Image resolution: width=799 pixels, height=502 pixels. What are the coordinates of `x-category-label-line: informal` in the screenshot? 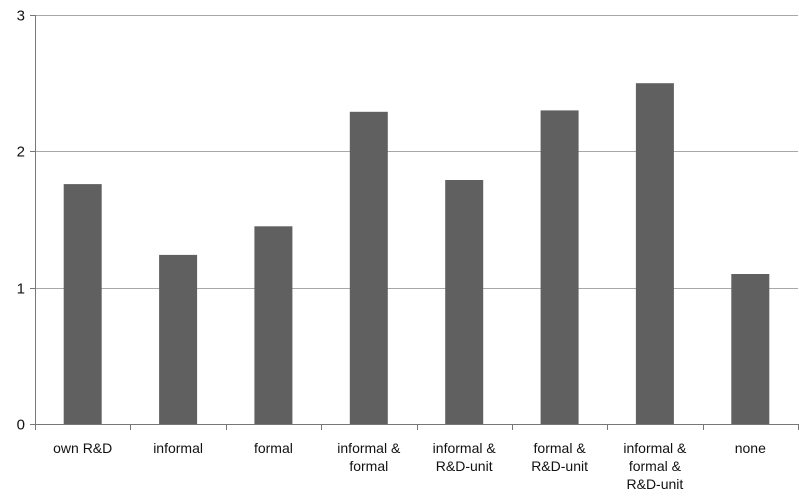 It's located at (178, 448).